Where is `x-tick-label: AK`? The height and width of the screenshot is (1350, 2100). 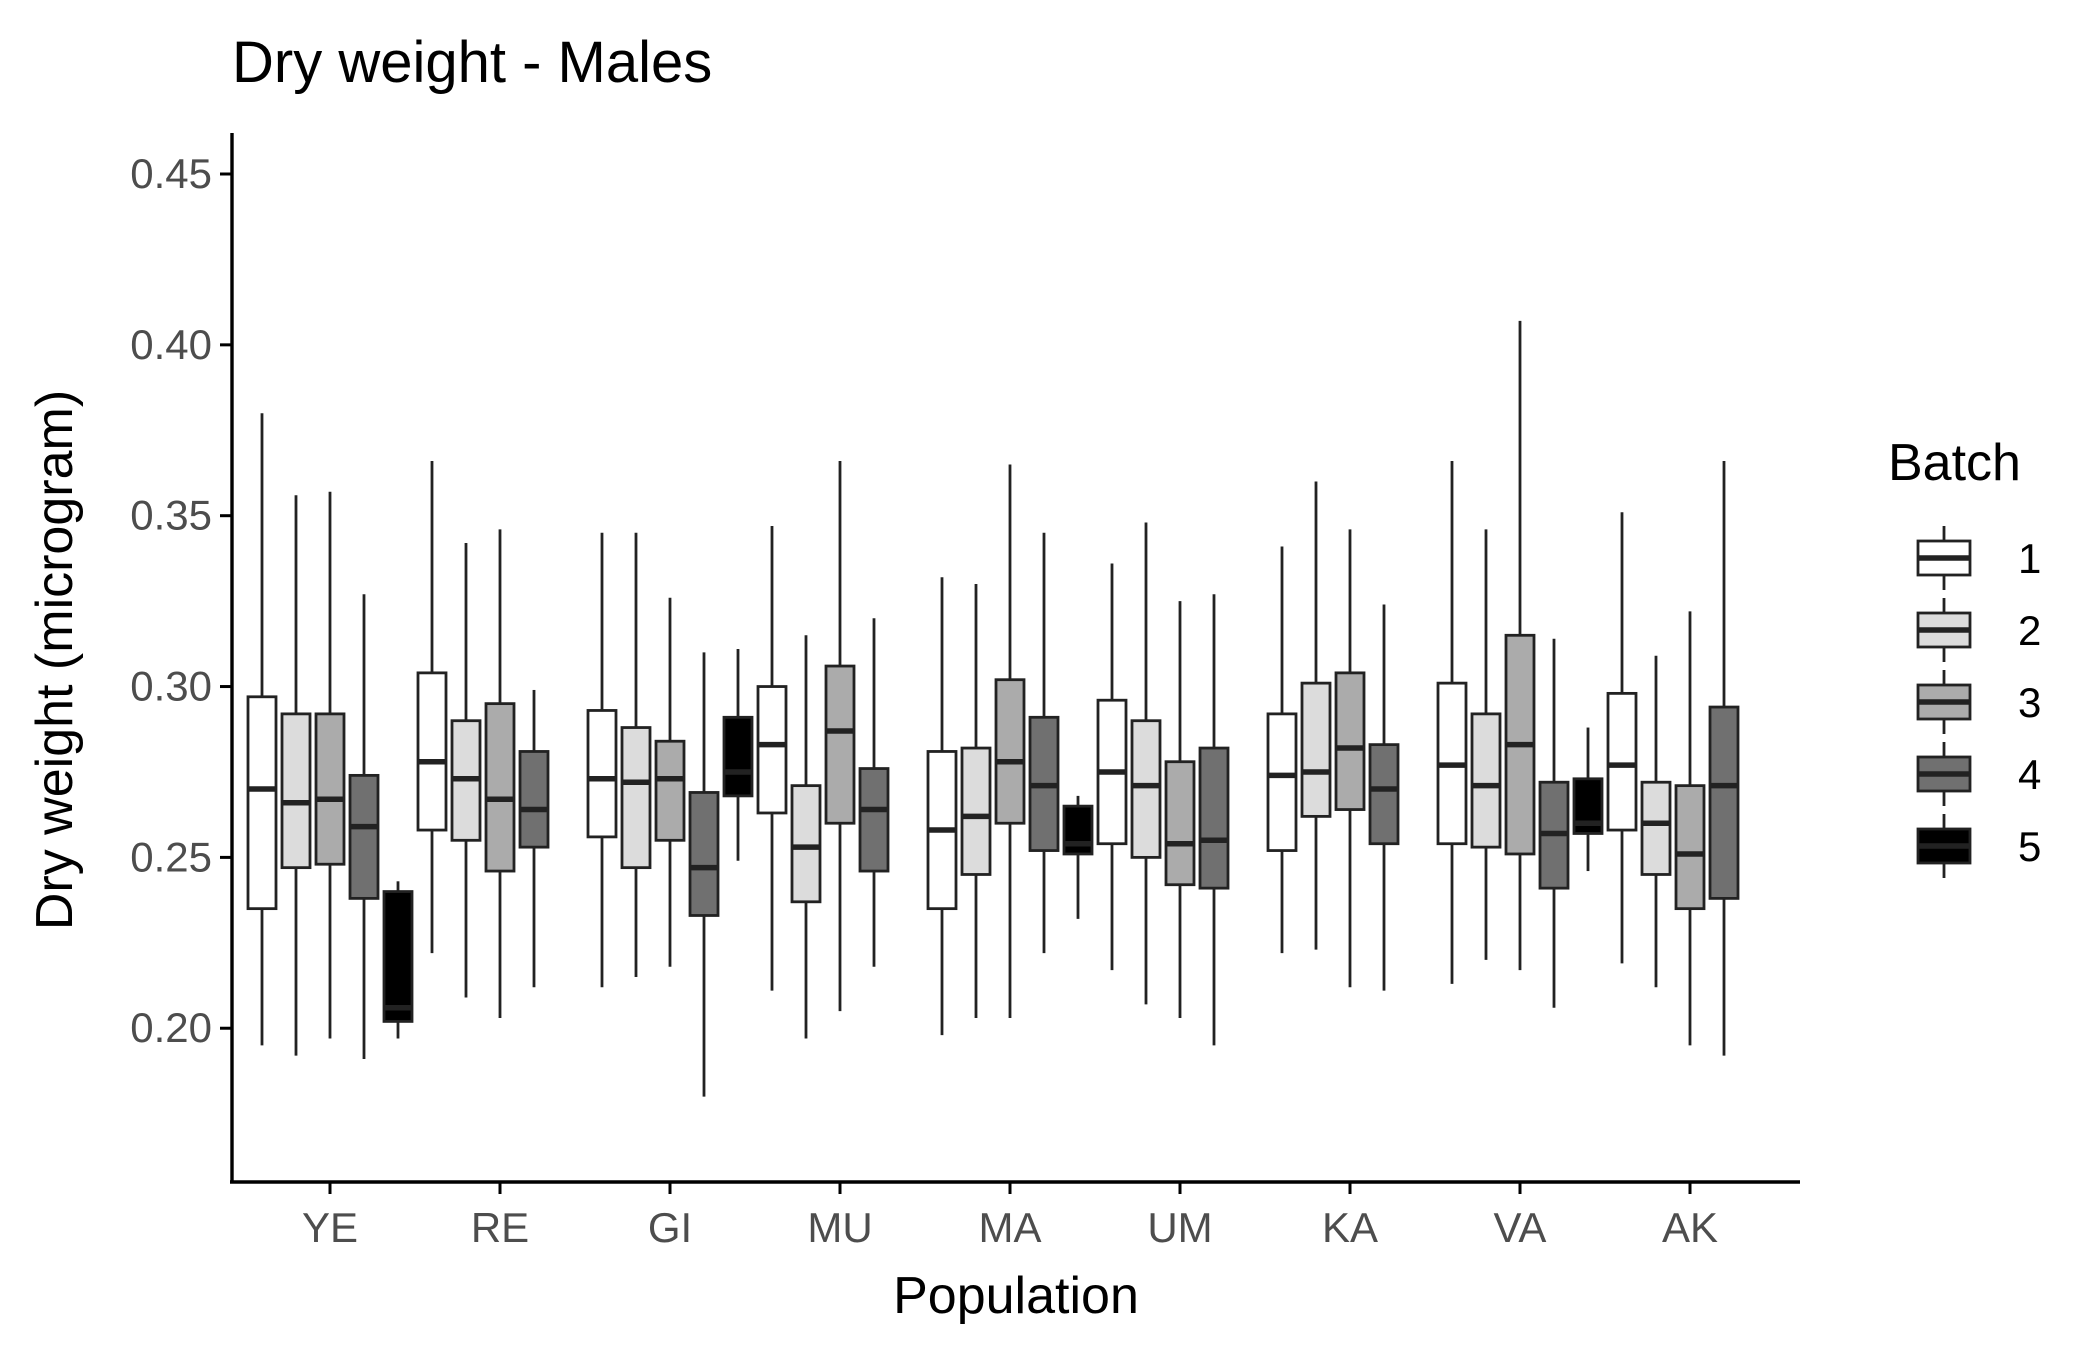 x-tick-label: AK is located at coordinates (1690, 1227).